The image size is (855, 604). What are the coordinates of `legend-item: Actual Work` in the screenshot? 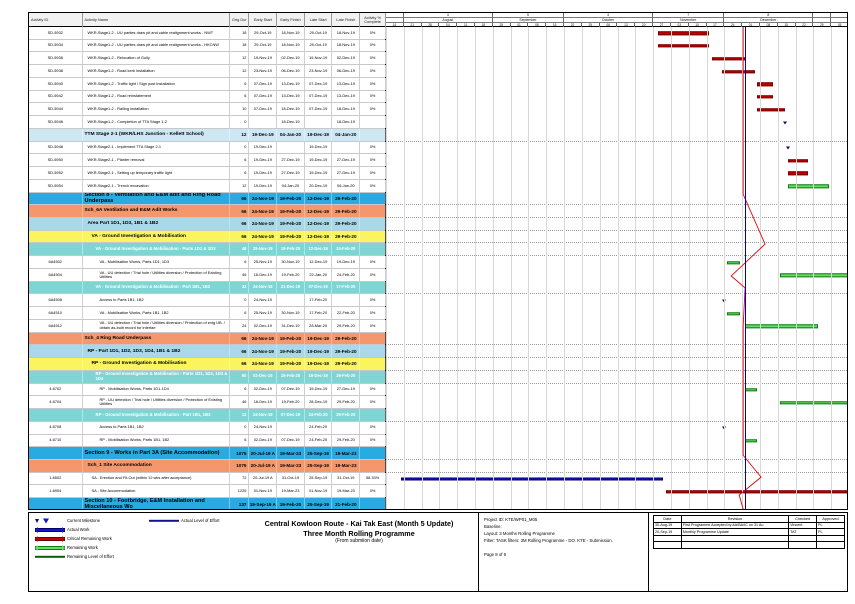 It's located at (62, 529).